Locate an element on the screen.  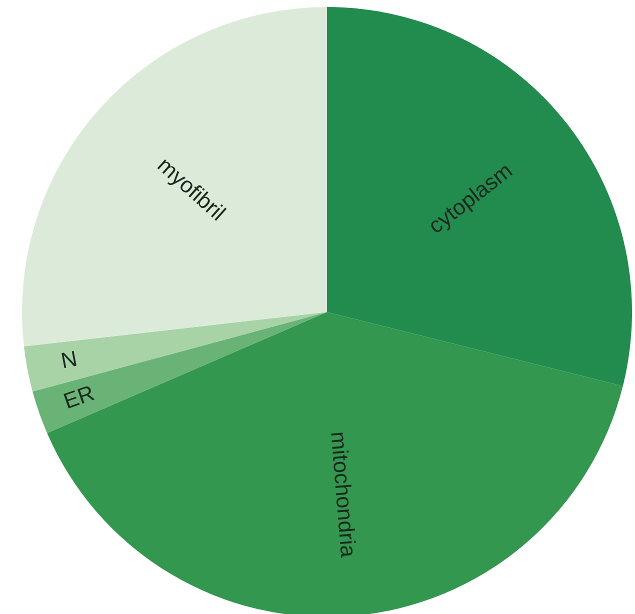
pie-slice is located at coordinates (179, 373).